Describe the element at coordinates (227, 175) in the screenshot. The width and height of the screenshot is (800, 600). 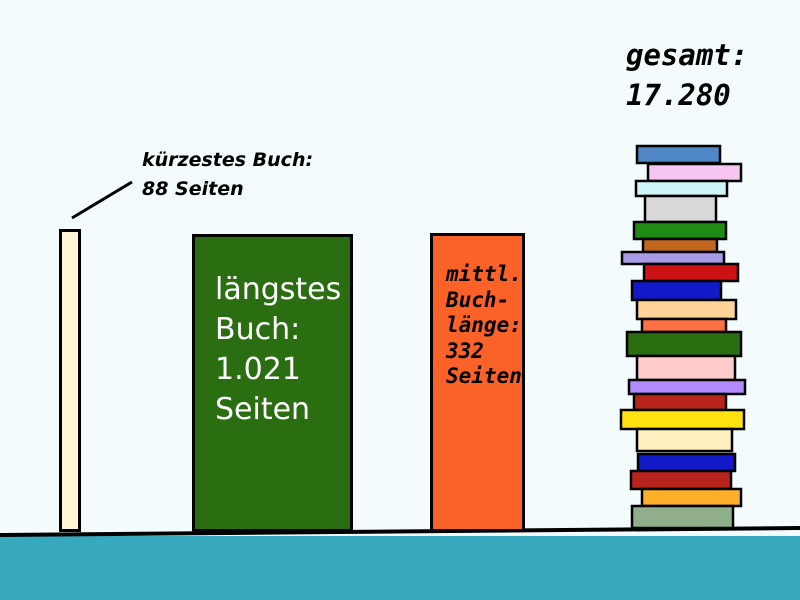
I see `shortest-book-label: kürzestes Buch: 88 Seiten` at that location.